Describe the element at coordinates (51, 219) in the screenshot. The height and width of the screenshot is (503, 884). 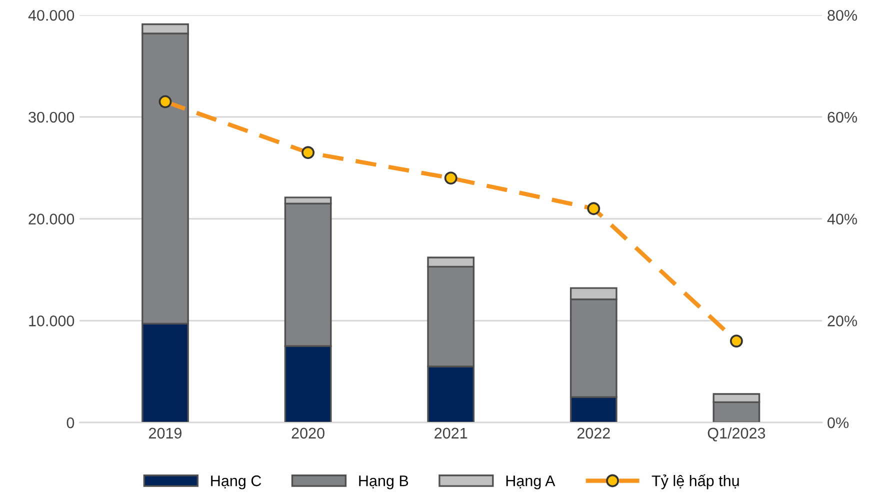
I see `y-tick-label: 20.000` at that location.